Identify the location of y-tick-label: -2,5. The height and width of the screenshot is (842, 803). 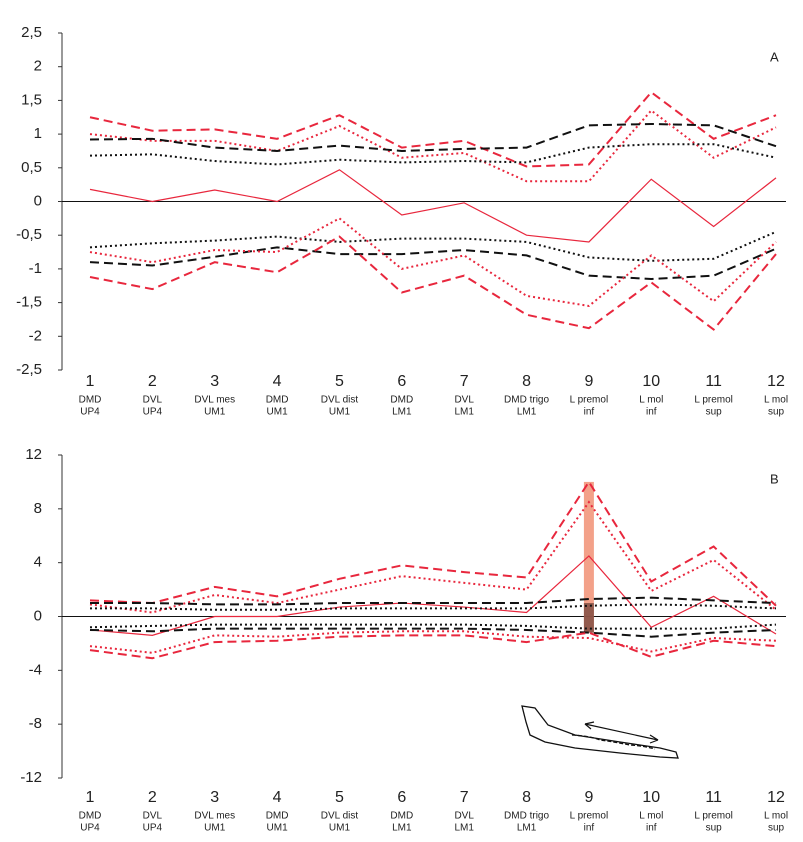
(29, 369).